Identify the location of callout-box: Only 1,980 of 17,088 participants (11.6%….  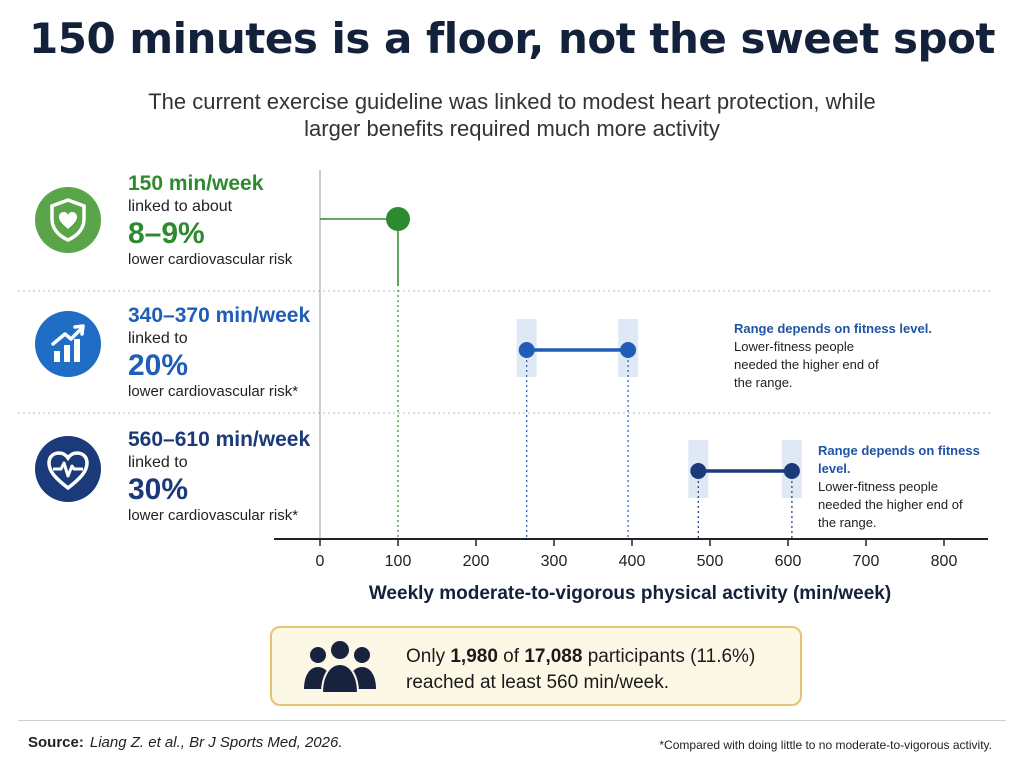
(536, 666).